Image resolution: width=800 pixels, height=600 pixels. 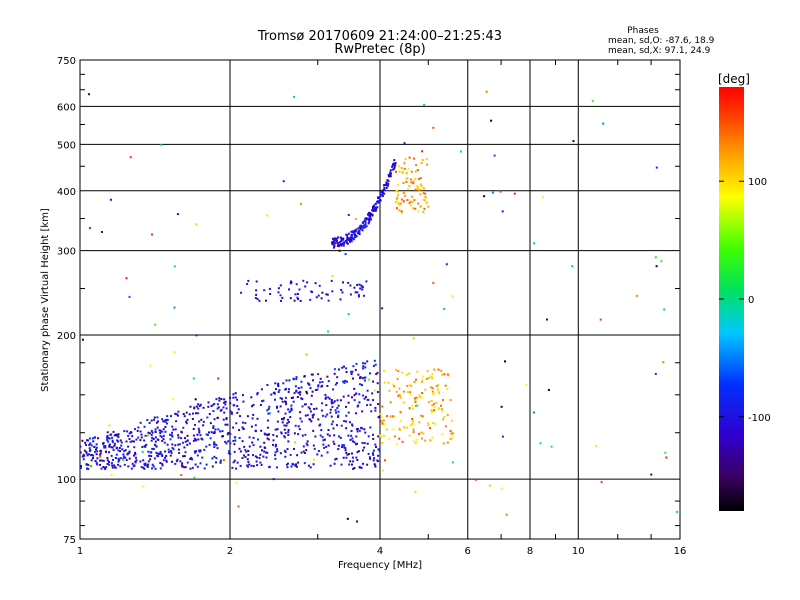 I want to click on x-axis-label: Frequency [MHz], so click(x=380, y=565).